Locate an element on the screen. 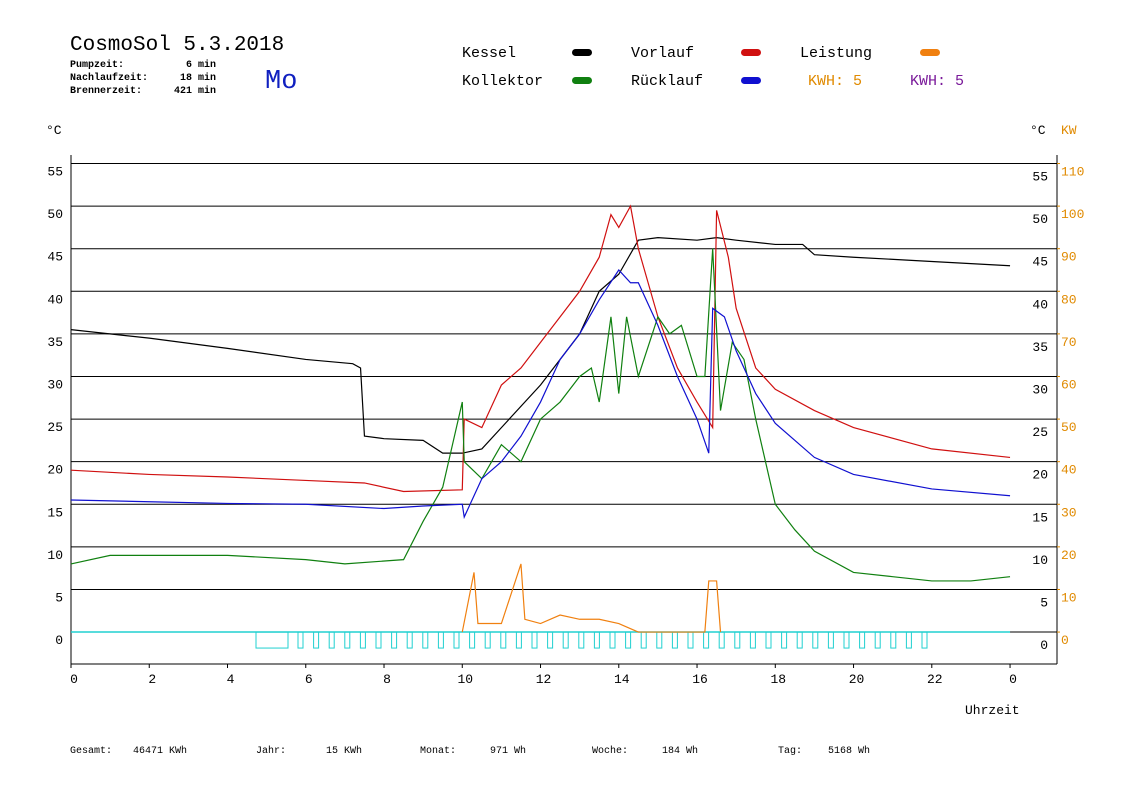 The width and height of the screenshot is (1148, 812). x-tick-label: 14 is located at coordinates (622, 679).